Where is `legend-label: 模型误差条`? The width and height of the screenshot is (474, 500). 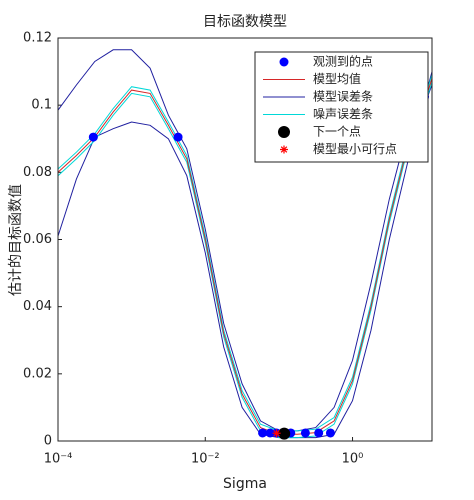 legend-label: 模型误差条 is located at coordinates (343, 97).